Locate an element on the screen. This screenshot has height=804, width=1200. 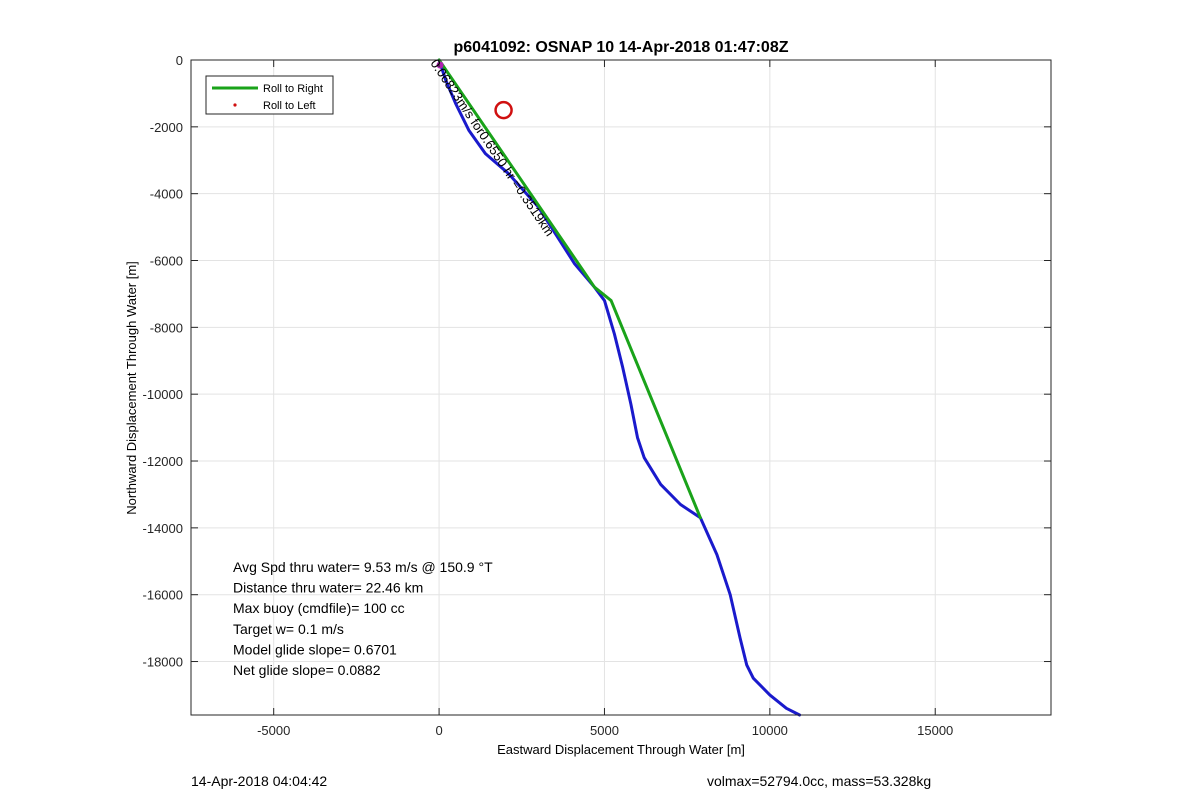
legend-swatch-dot is located at coordinates (235, 105).